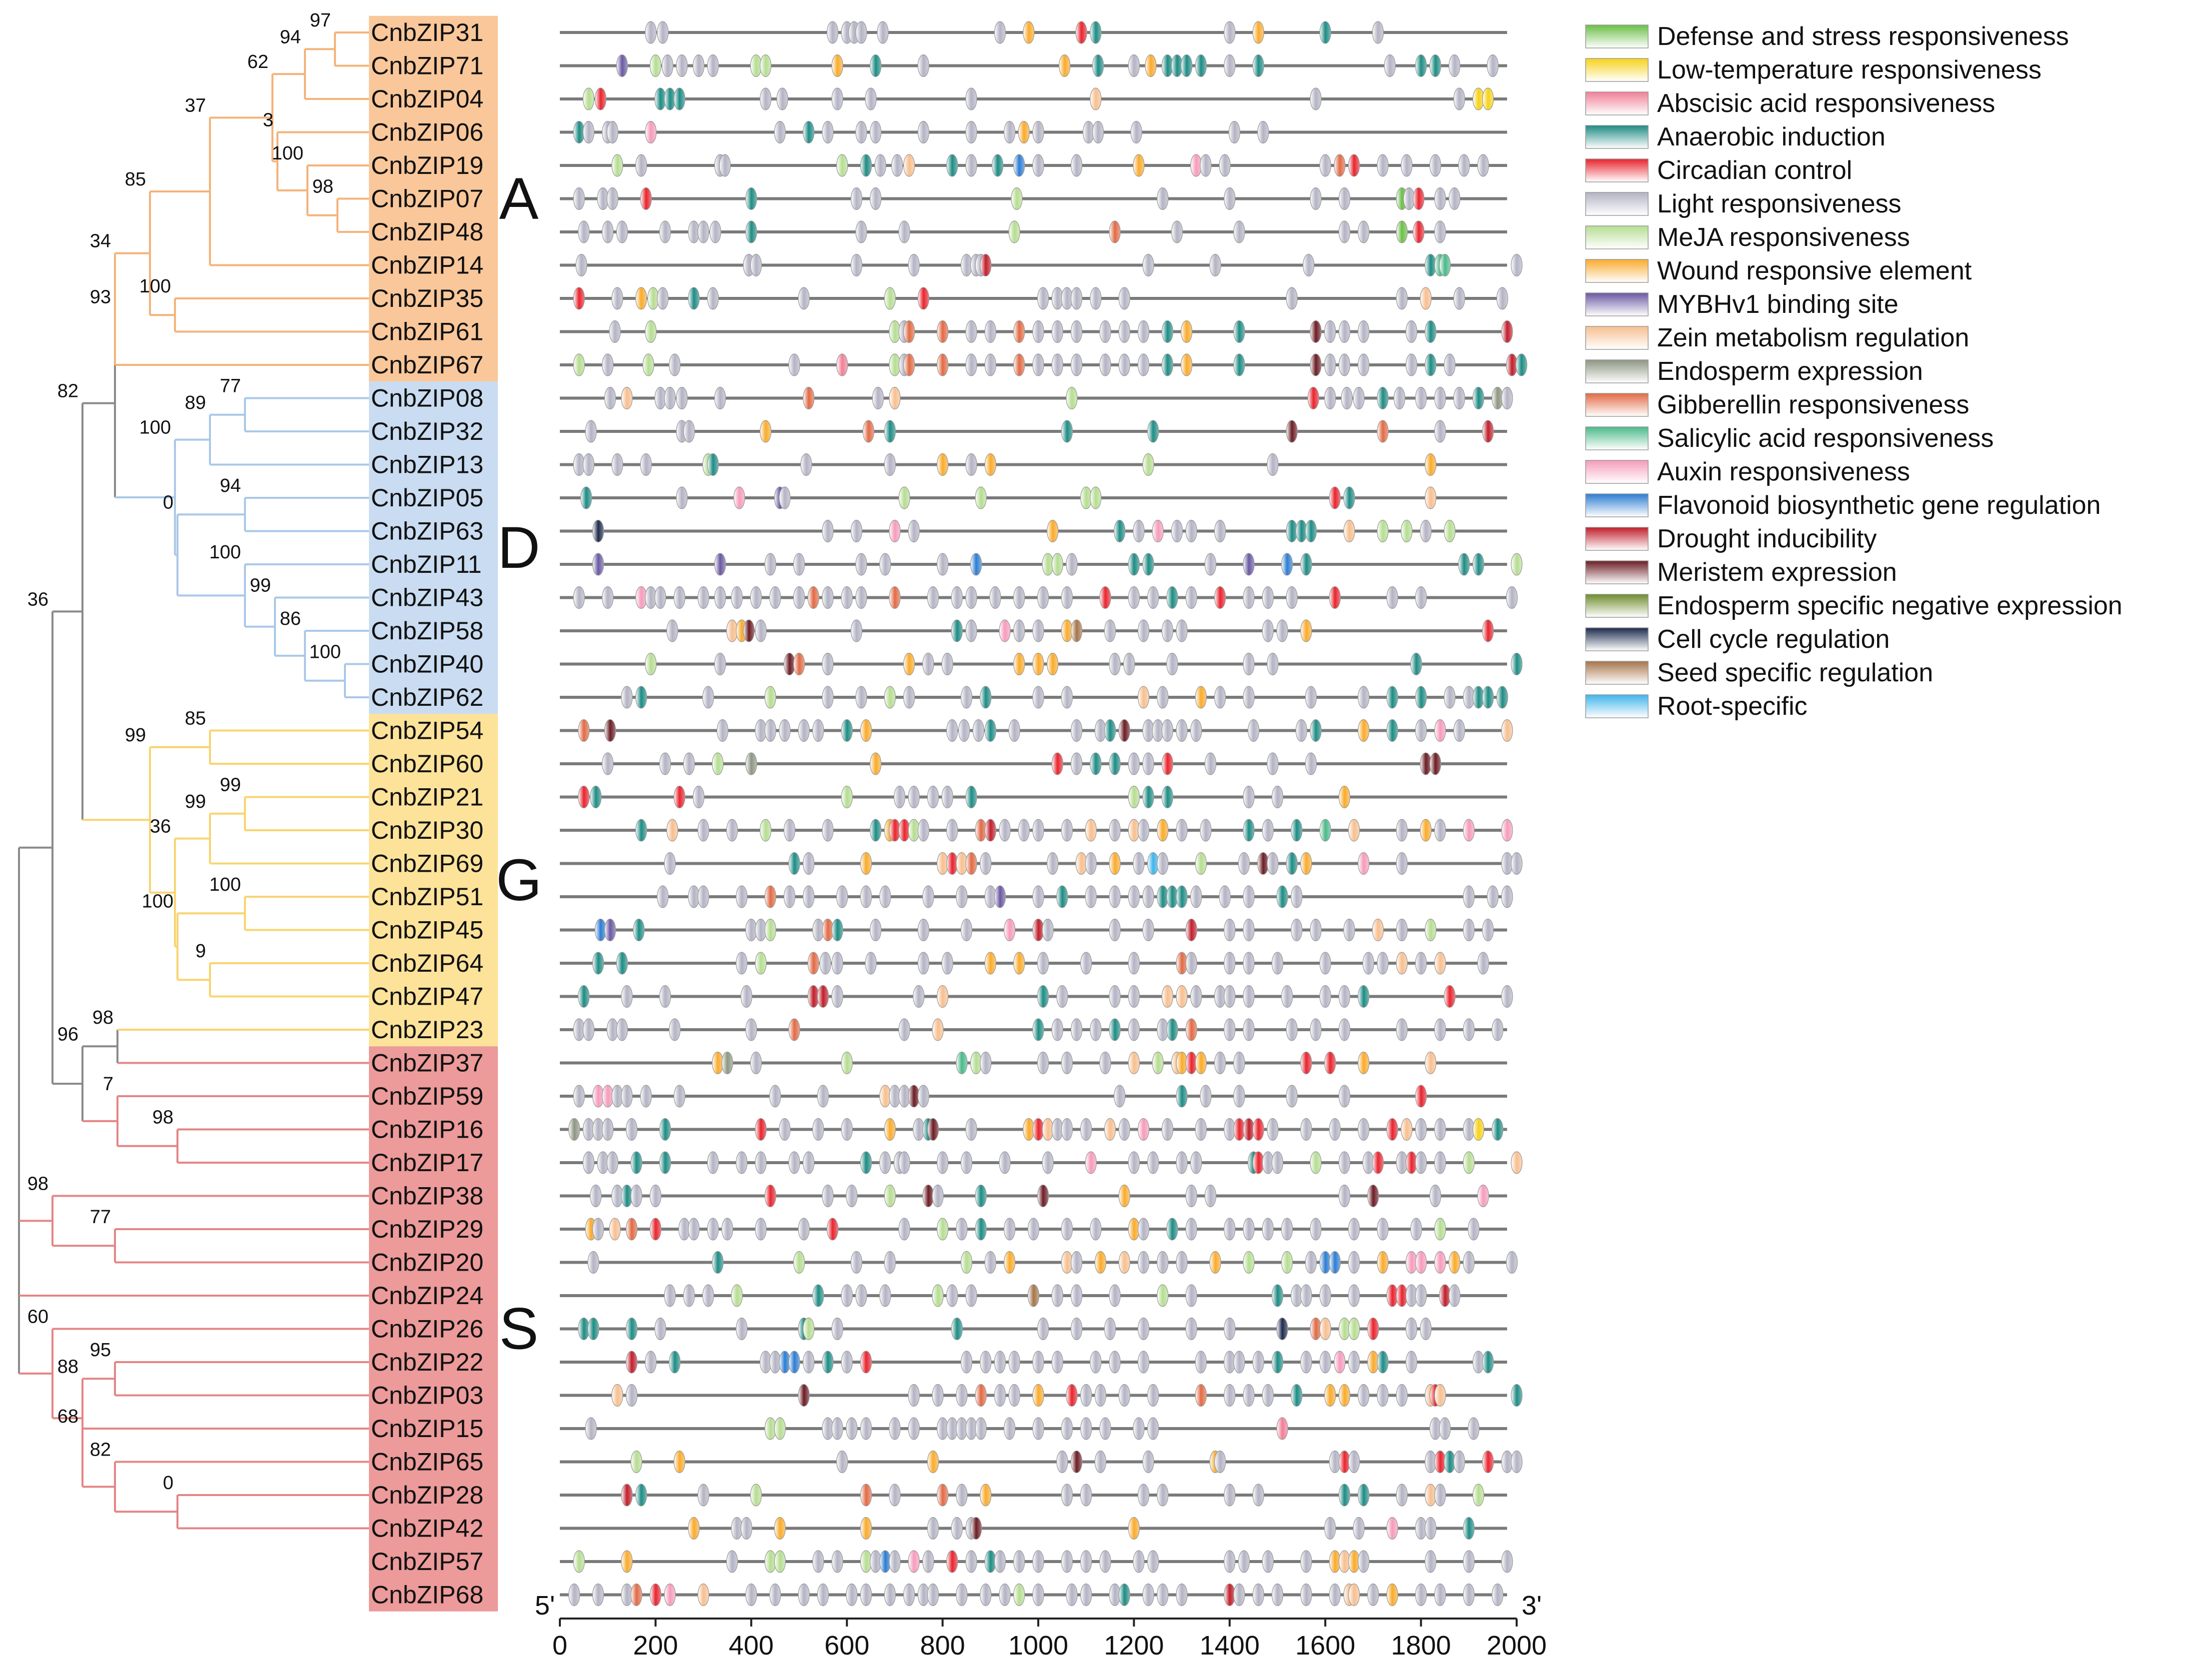 The height and width of the screenshot is (1680, 2190). I want to click on axis-tick-label: 600, so click(846, 1646).